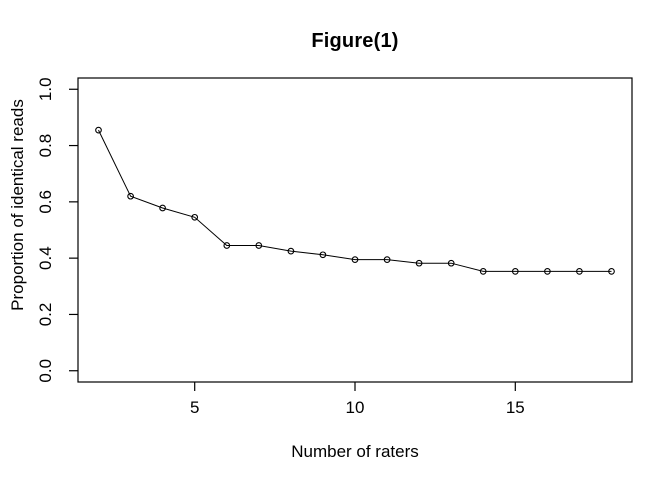 The image size is (672, 480). Describe the element at coordinates (45, 202) in the screenshot. I see `y-axis-tick-label: 0.6` at that location.